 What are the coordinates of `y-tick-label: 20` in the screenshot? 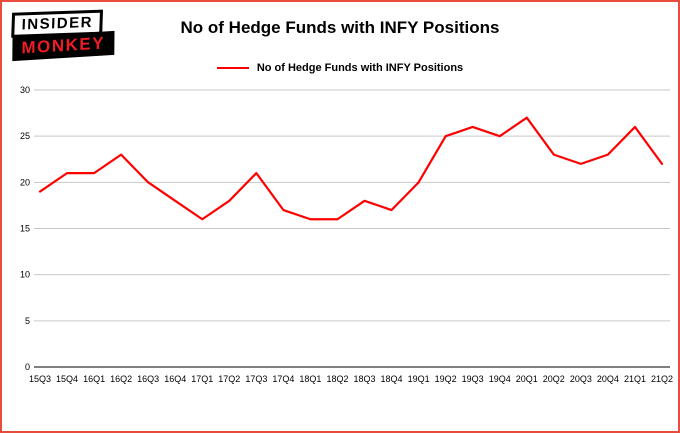 It's located at (25, 182).